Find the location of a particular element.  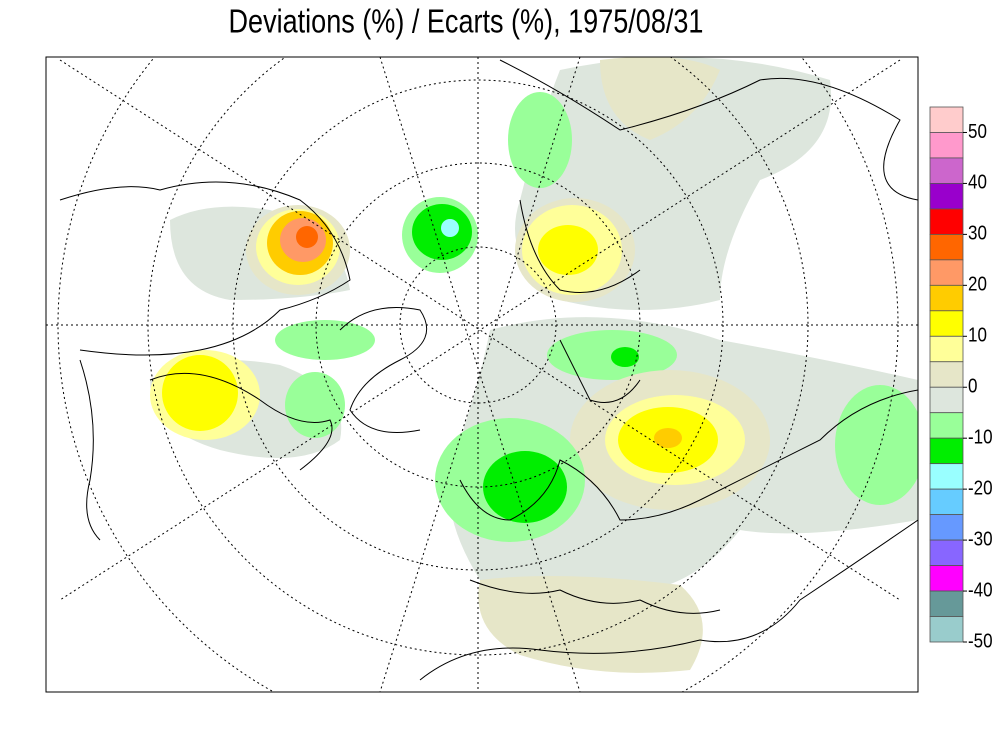

colorbar: 50 40 30 20 10 0 -10 -20 -30 -40 -50 is located at coordinates (961, 379).